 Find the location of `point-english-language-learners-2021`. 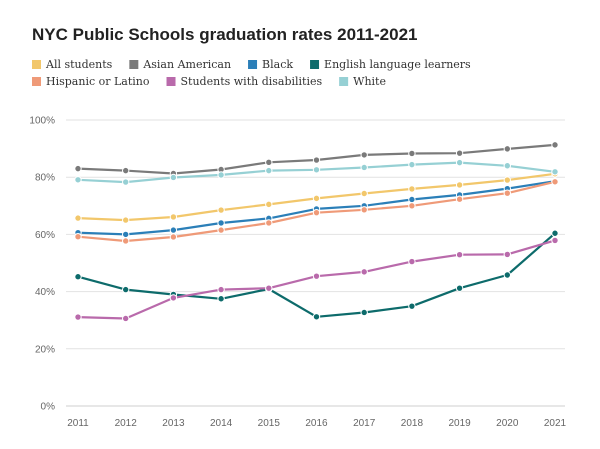

point-english-language-learners-2021 is located at coordinates (555, 233).